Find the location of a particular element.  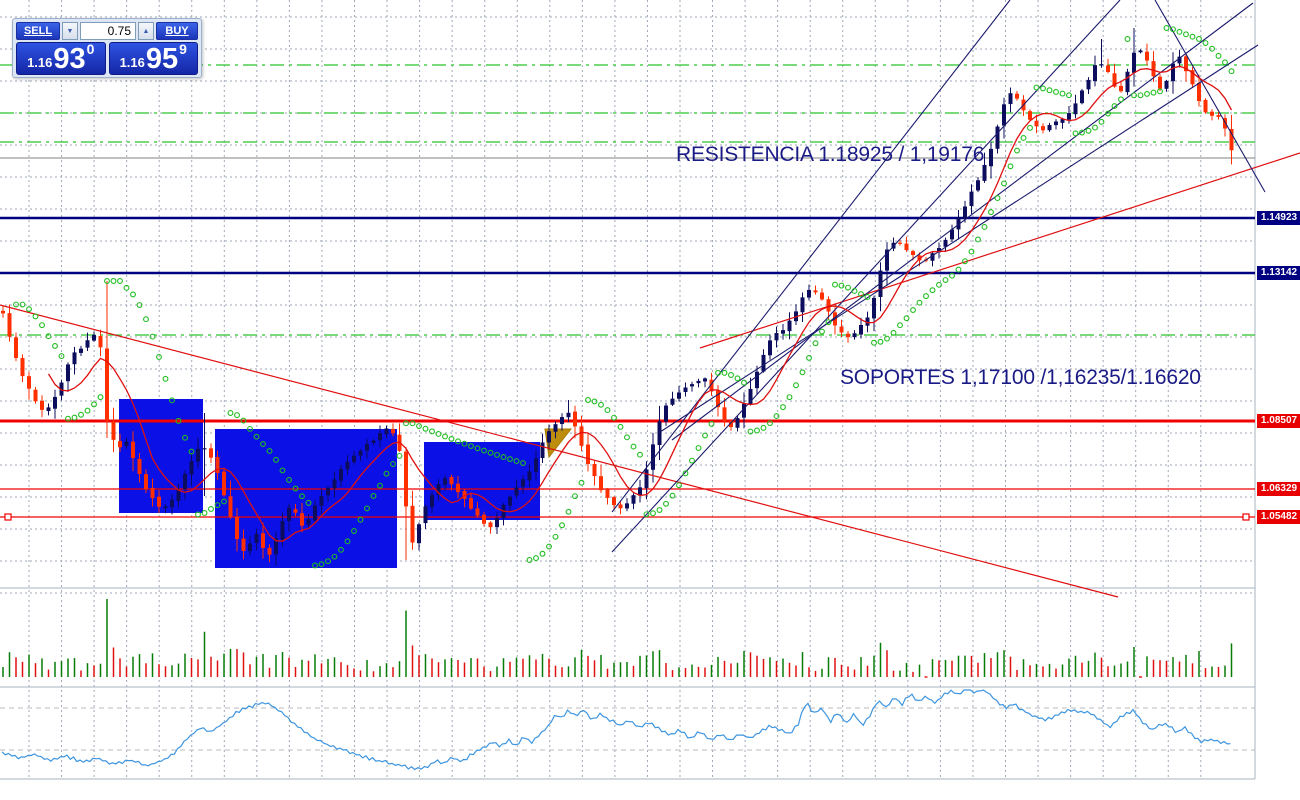

sell-price-button: 1.16 93 0 is located at coordinates (61, 58).